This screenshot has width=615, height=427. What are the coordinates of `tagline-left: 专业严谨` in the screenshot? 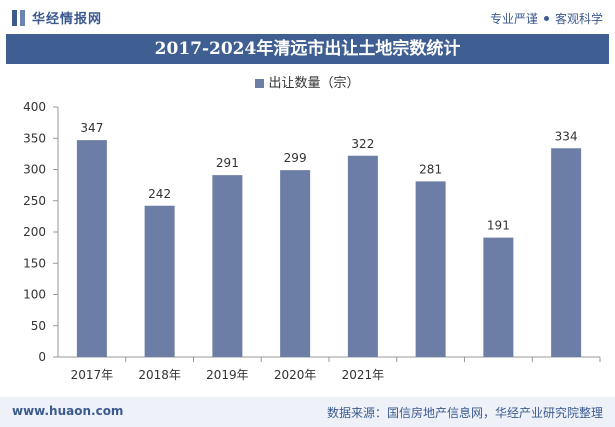 It's located at (513, 19).